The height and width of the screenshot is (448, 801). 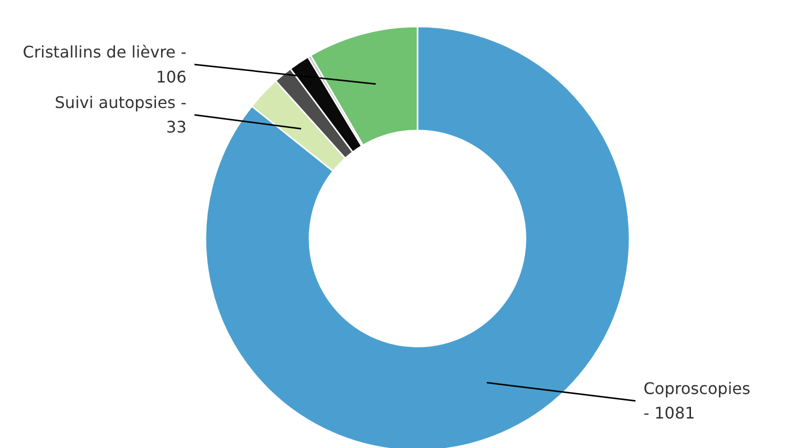 What do you see at coordinates (120, 102) in the screenshot?
I see `slice-label: Suivi autopsies -` at bounding box center [120, 102].